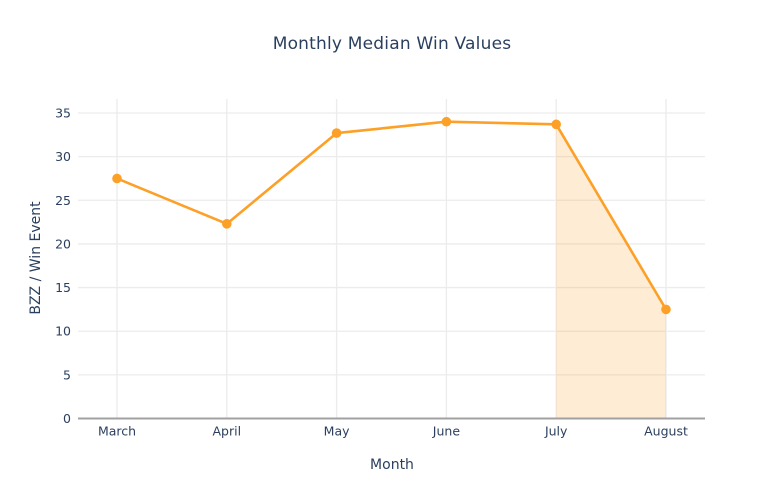  What do you see at coordinates (227, 224) in the screenshot?
I see `data-point-april` at bounding box center [227, 224].